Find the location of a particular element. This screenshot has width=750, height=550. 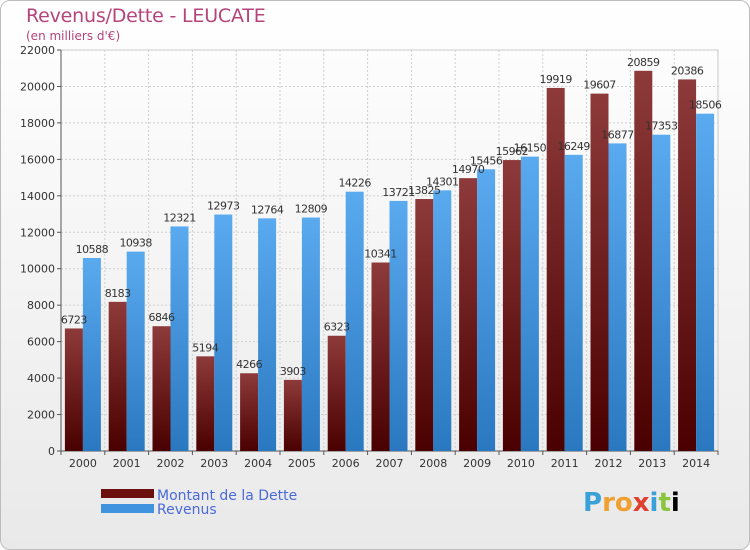

revenus-value-label: 12809 is located at coordinates (311, 209).